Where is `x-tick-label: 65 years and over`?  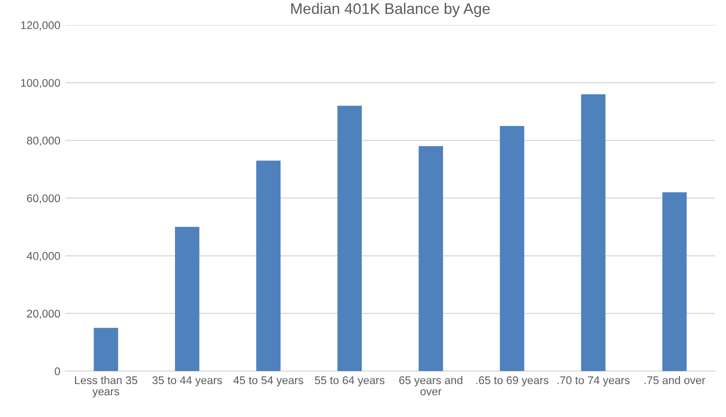 x-tick-label: 65 years and over is located at coordinates (430, 386).